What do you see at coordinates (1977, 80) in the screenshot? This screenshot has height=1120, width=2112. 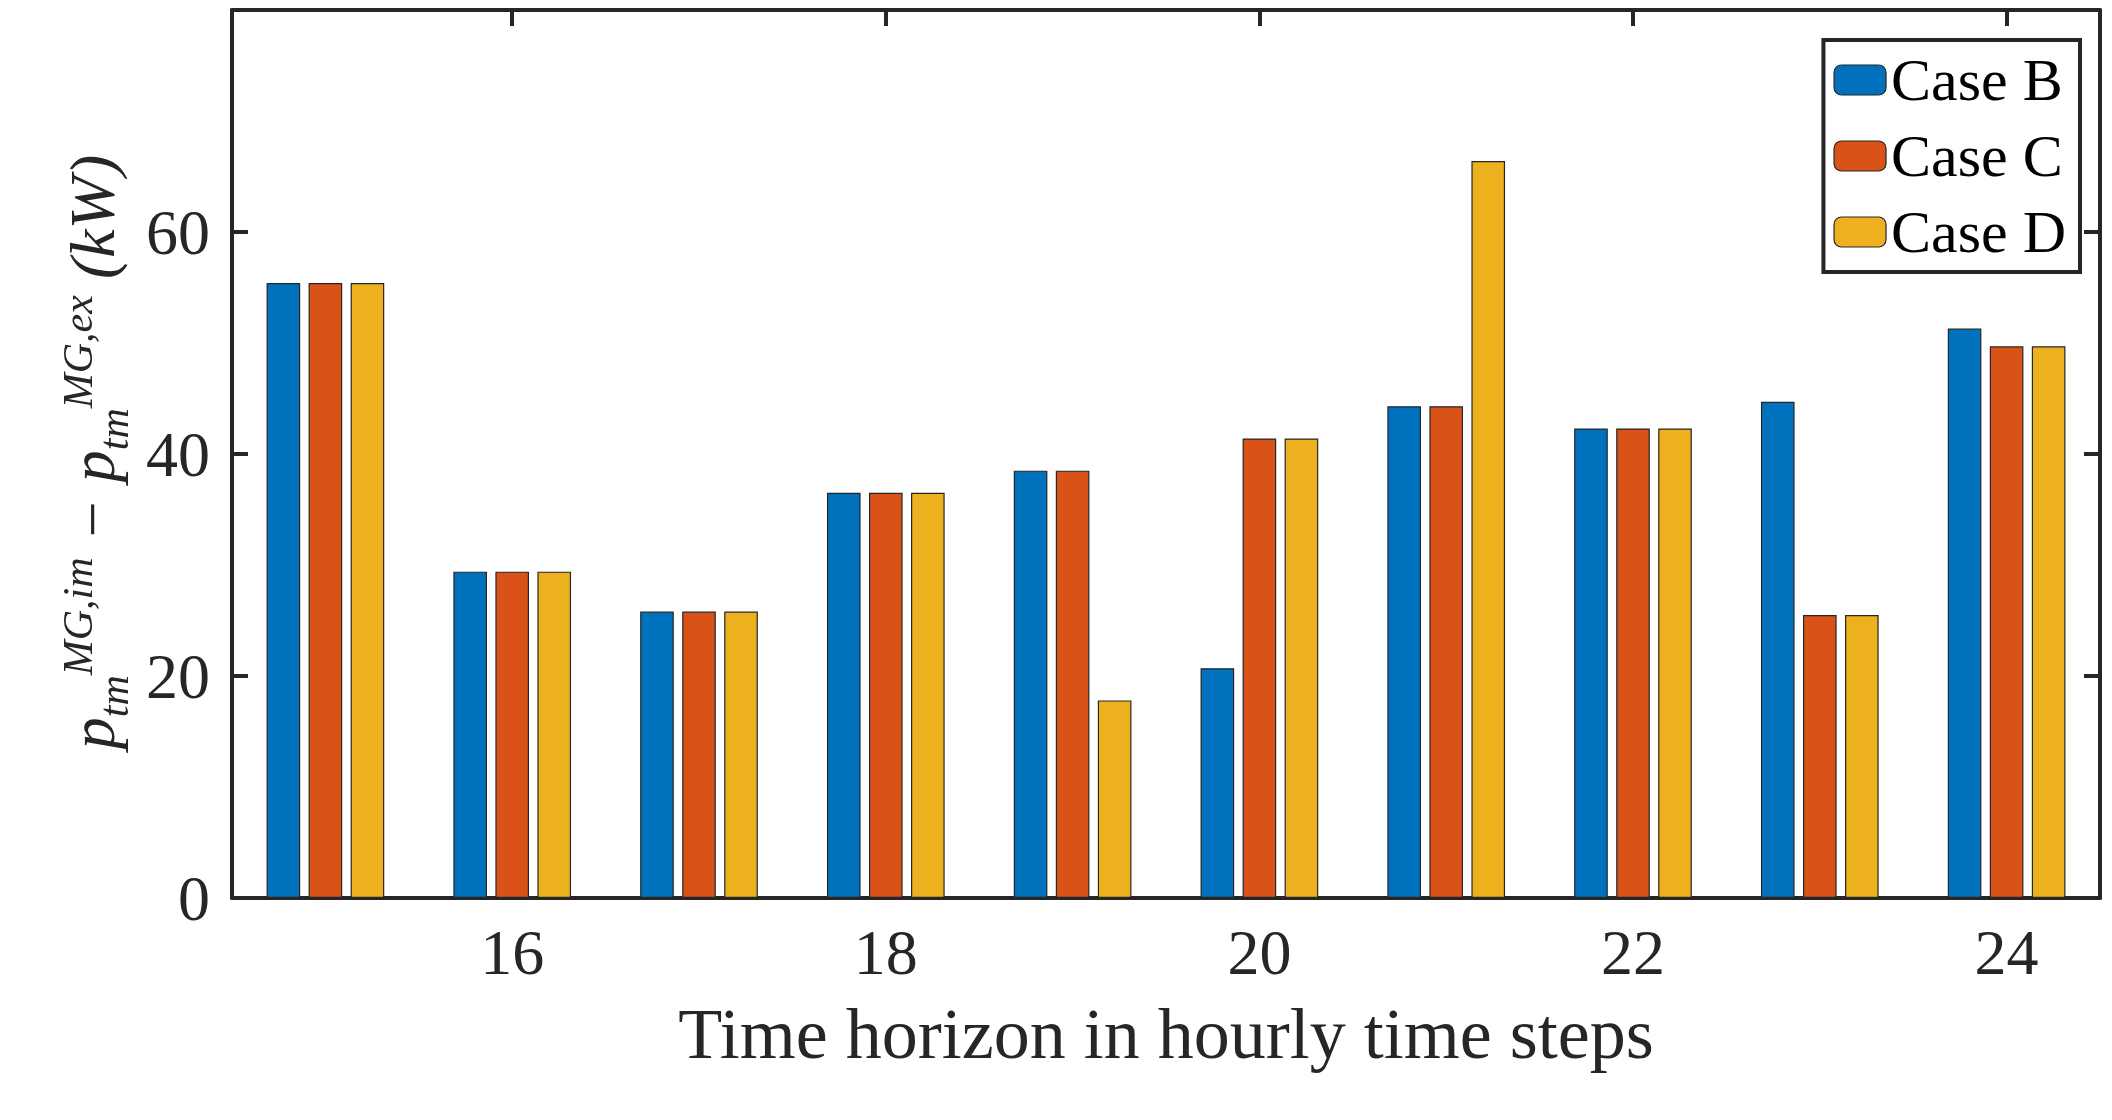 I see `legend-label: Case B` at bounding box center [1977, 80].